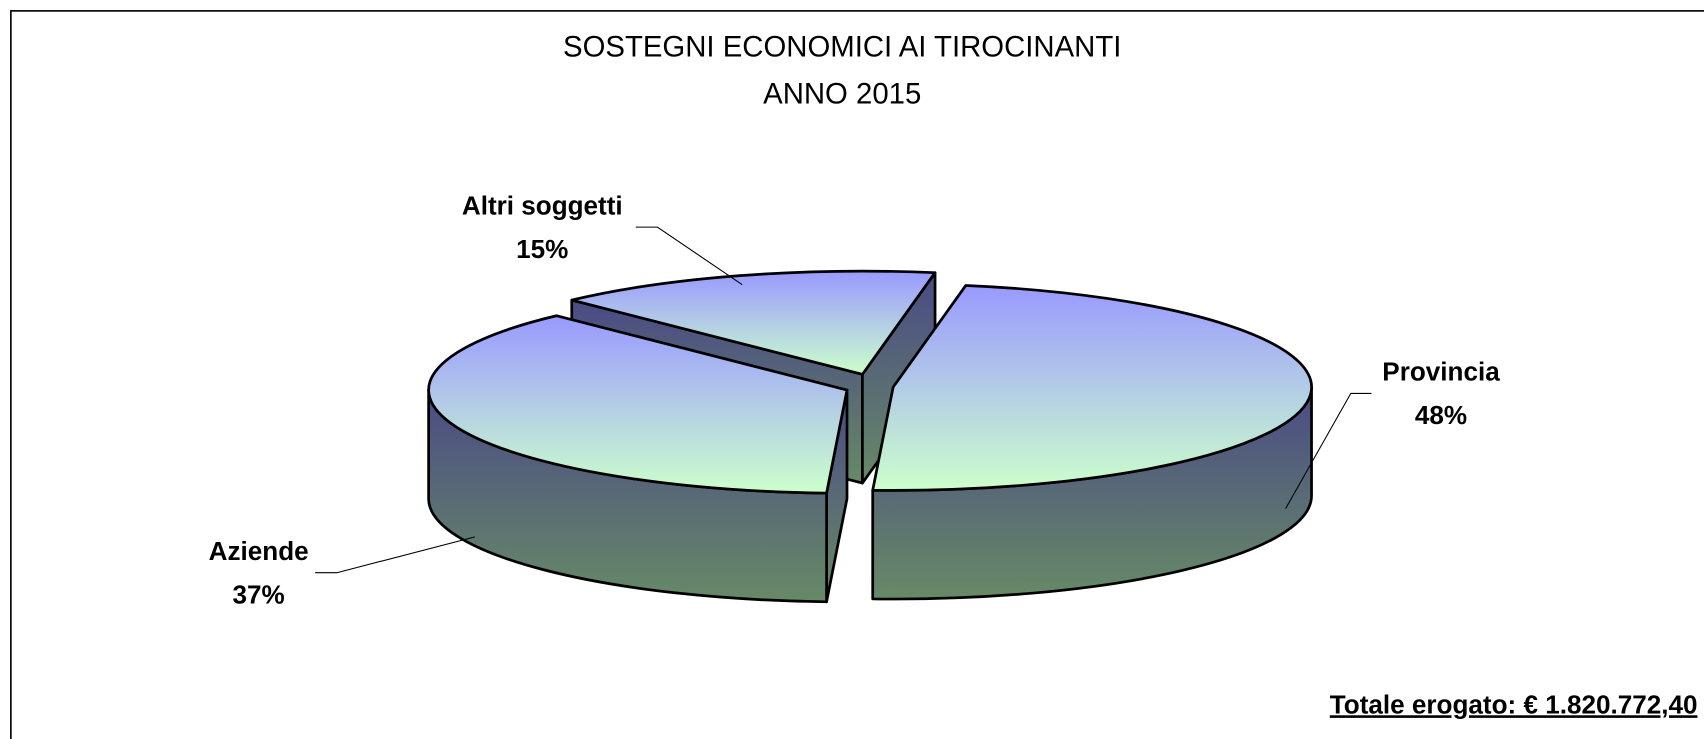 This screenshot has width=1704, height=739. I want to click on slice-value-label: 37%, so click(259, 595).